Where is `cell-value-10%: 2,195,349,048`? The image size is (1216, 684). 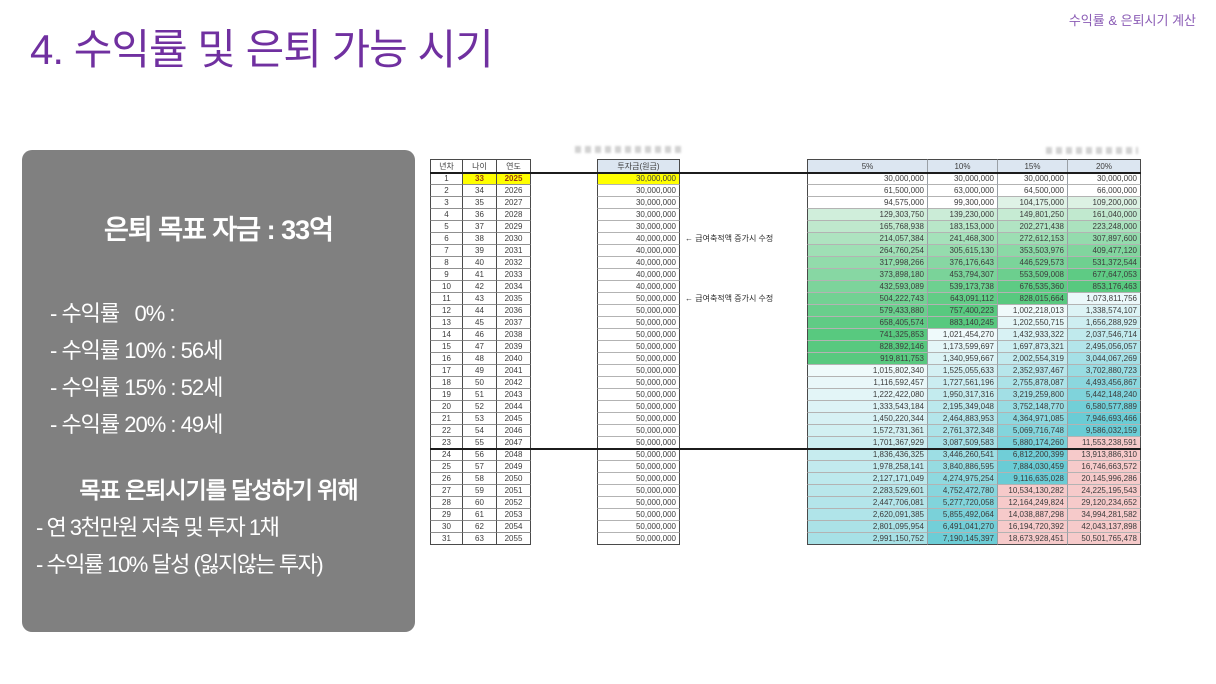 cell-value-10%: 2,195,349,048 is located at coordinates (963, 407).